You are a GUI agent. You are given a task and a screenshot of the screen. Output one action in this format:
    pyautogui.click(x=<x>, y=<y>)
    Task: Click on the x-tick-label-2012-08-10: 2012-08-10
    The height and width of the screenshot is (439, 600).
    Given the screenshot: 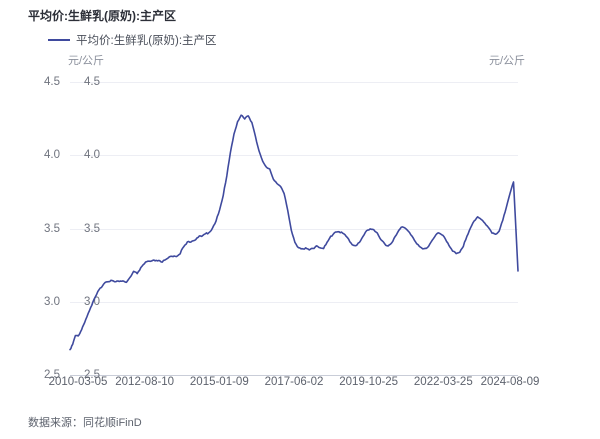 What is the action you would take?
    pyautogui.click(x=145, y=382)
    